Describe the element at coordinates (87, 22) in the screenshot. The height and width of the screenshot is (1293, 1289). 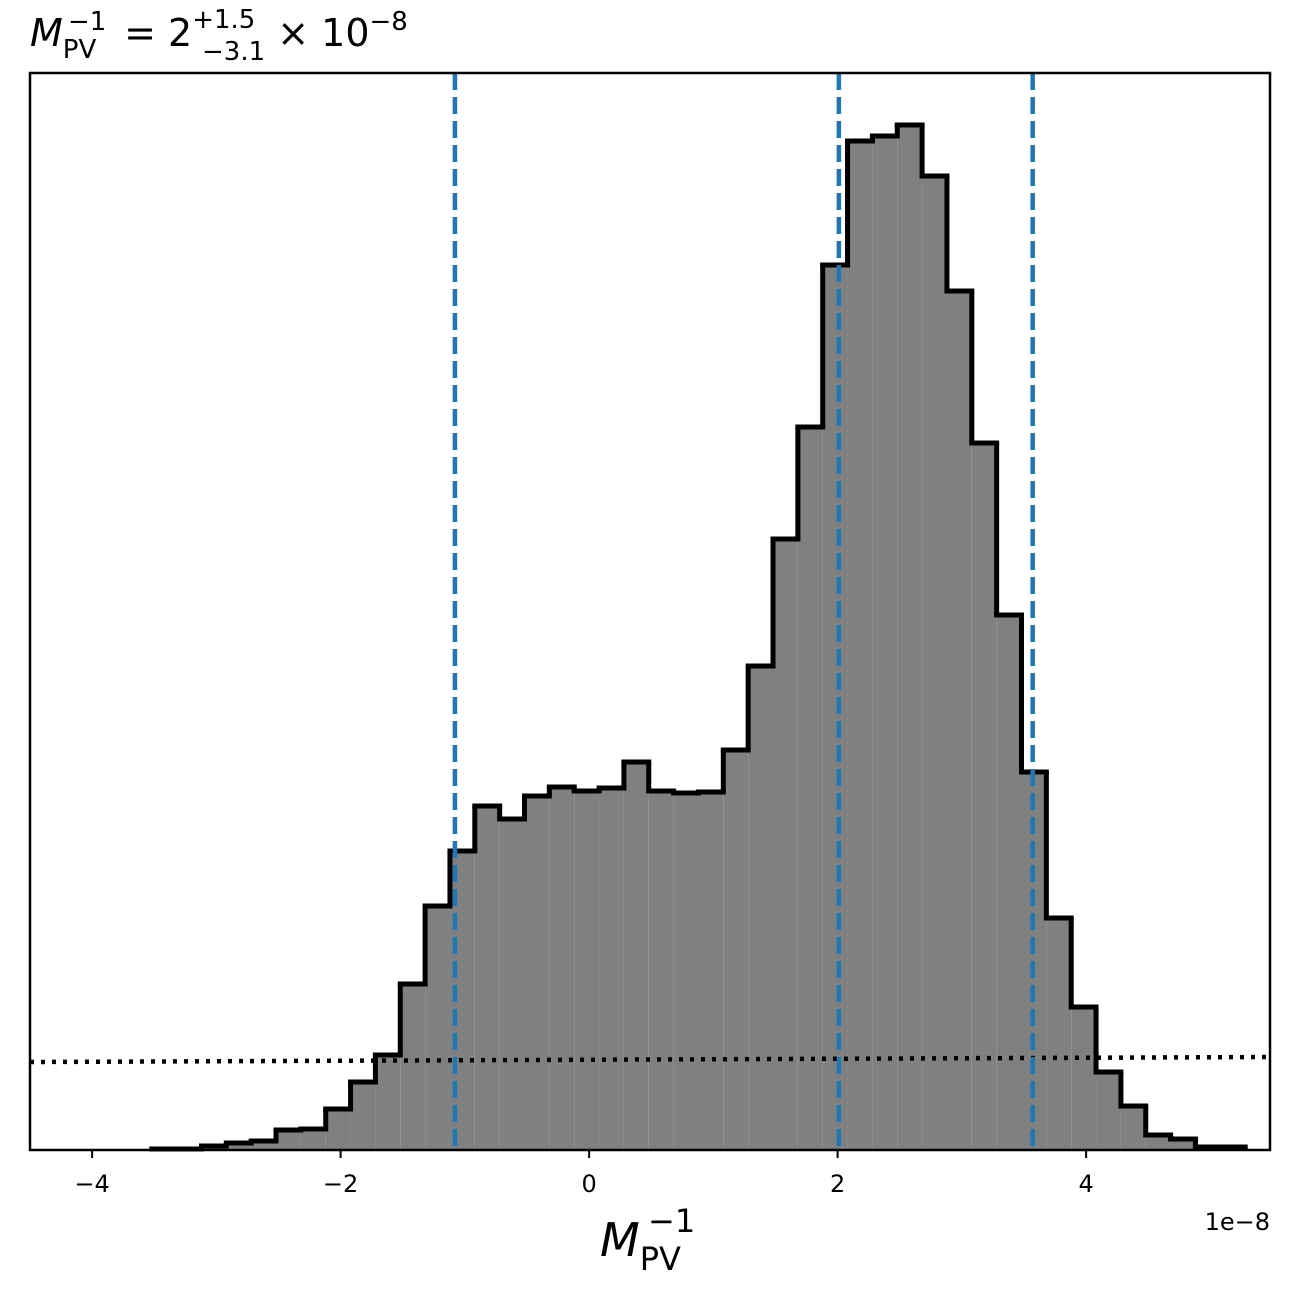
I see `title-sup: −1` at that location.